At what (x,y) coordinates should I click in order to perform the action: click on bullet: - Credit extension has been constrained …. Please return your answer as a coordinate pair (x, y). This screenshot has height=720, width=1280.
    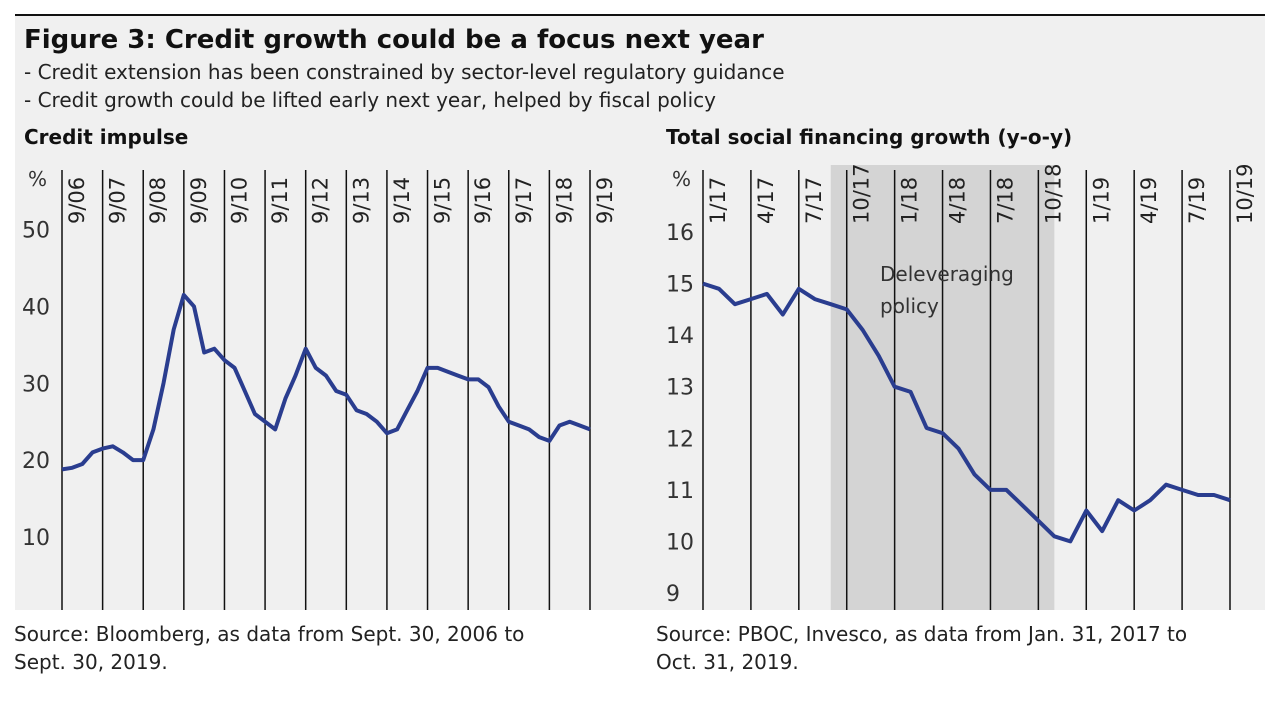
    Looking at the image, I should click on (404, 72).